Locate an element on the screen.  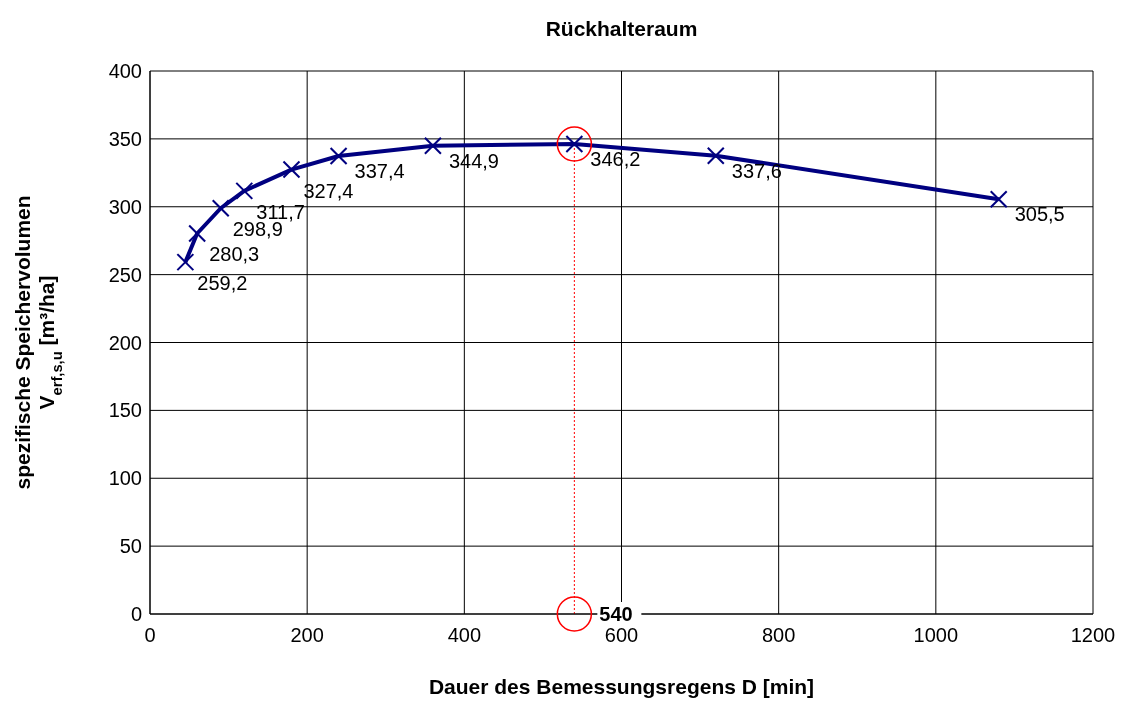
data-label: 259,2 is located at coordinates (222, 283).